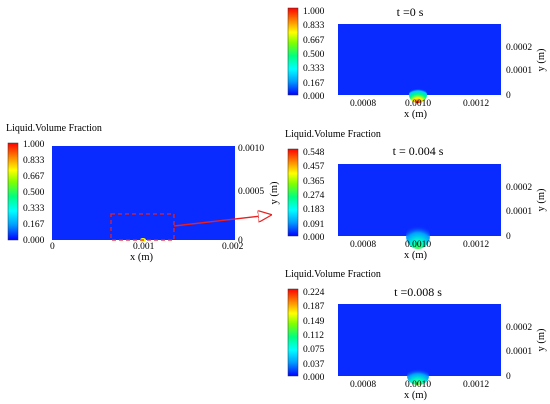 This screenshot has width=550, height=404. Describe the element at coordinates (251, 192) in the screenshot. I see `y-tick: 0.0005` at that location.